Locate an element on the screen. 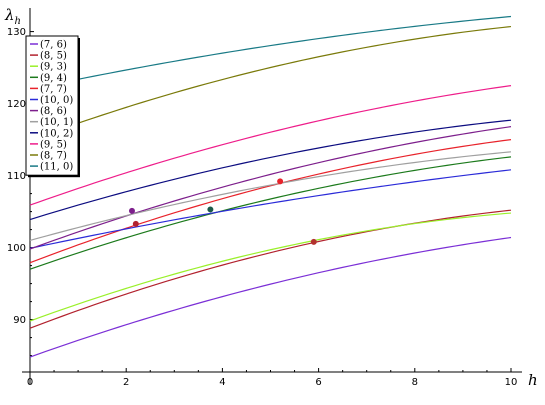 This screenshot has width=545, height=405. points-layer is located at coordinates (222, 211).